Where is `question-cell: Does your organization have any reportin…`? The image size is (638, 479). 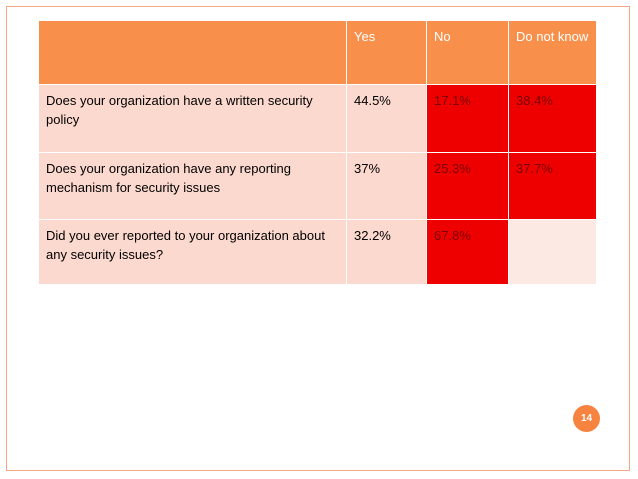
question-cell: Does your organization have any reportin… is located at coordinates (192, 186).